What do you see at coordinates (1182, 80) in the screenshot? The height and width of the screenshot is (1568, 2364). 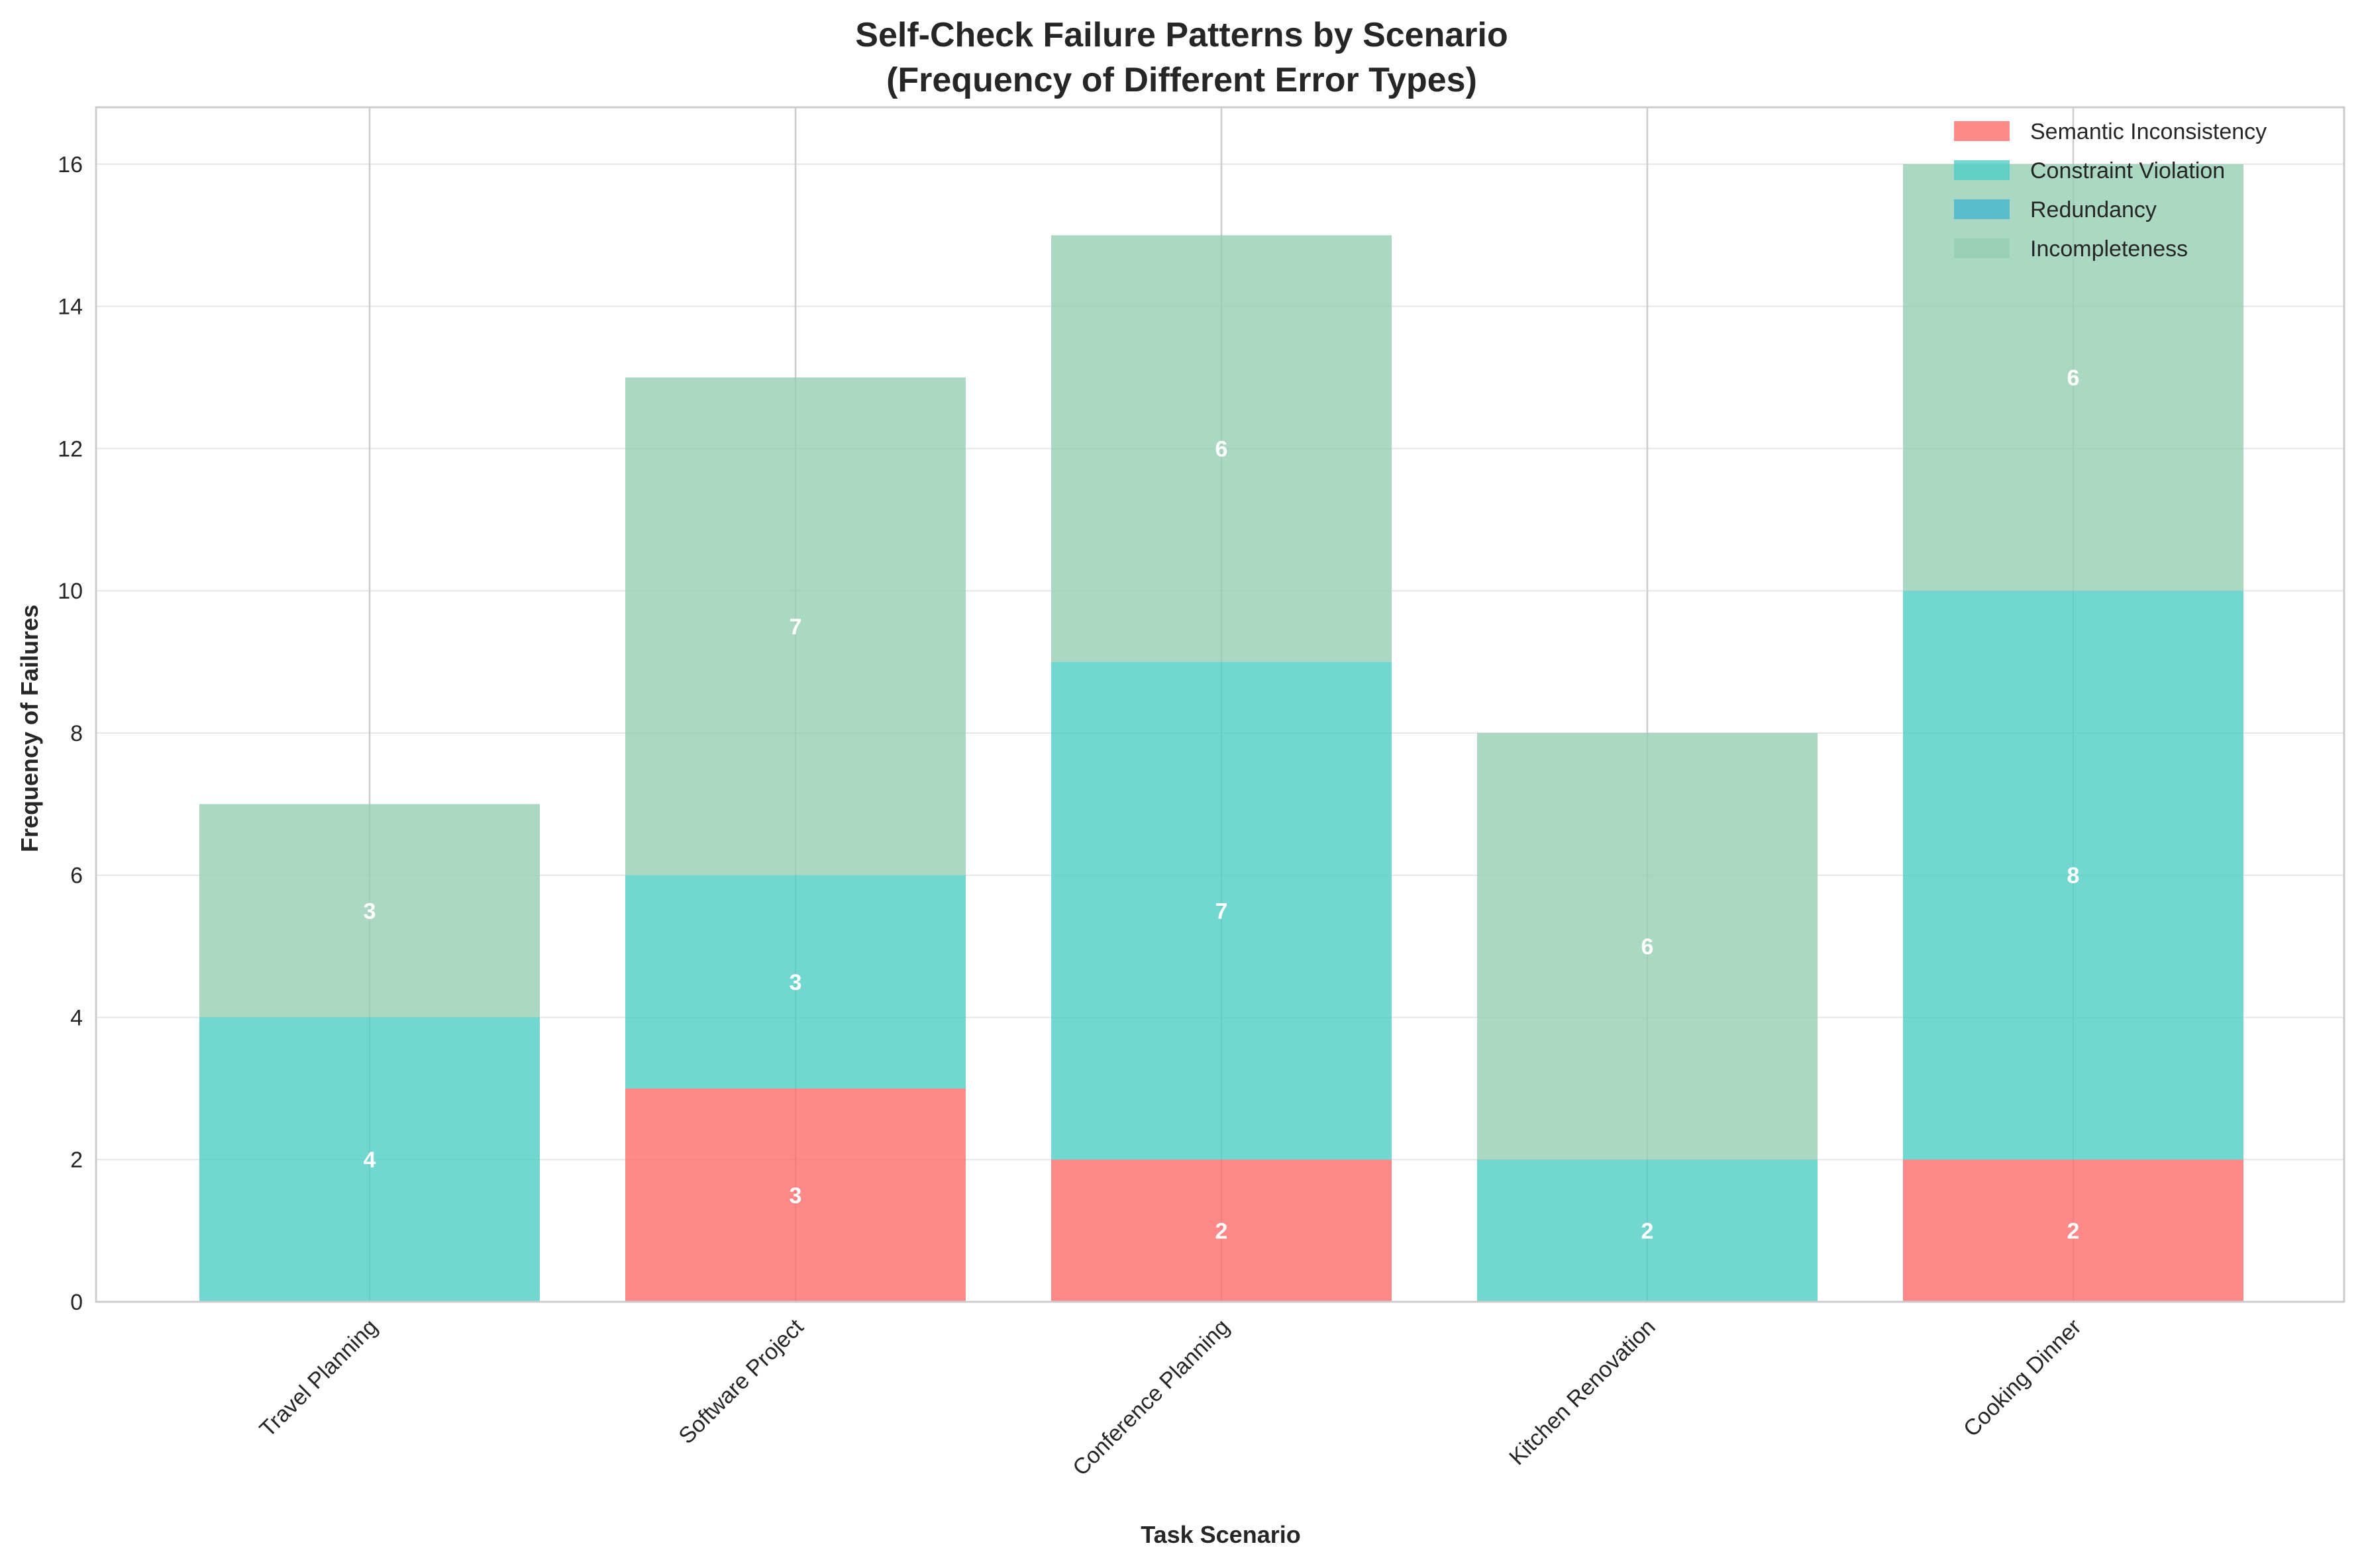 I see `chart-subtitle: (Frequency of Different Error Types)` at bounding box center [1182, 80].